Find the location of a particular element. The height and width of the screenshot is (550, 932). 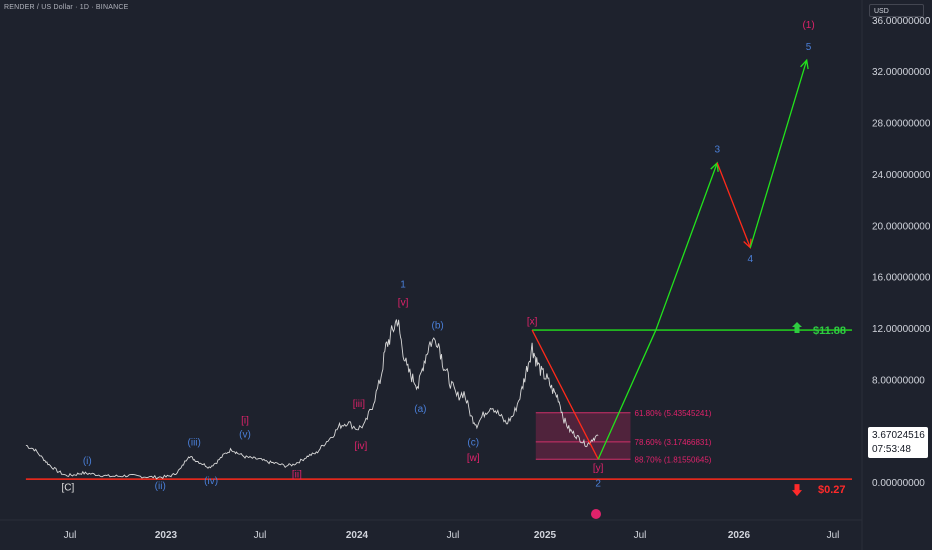

current-price-value: 3.67024516 is located at coordinates (898, 435).